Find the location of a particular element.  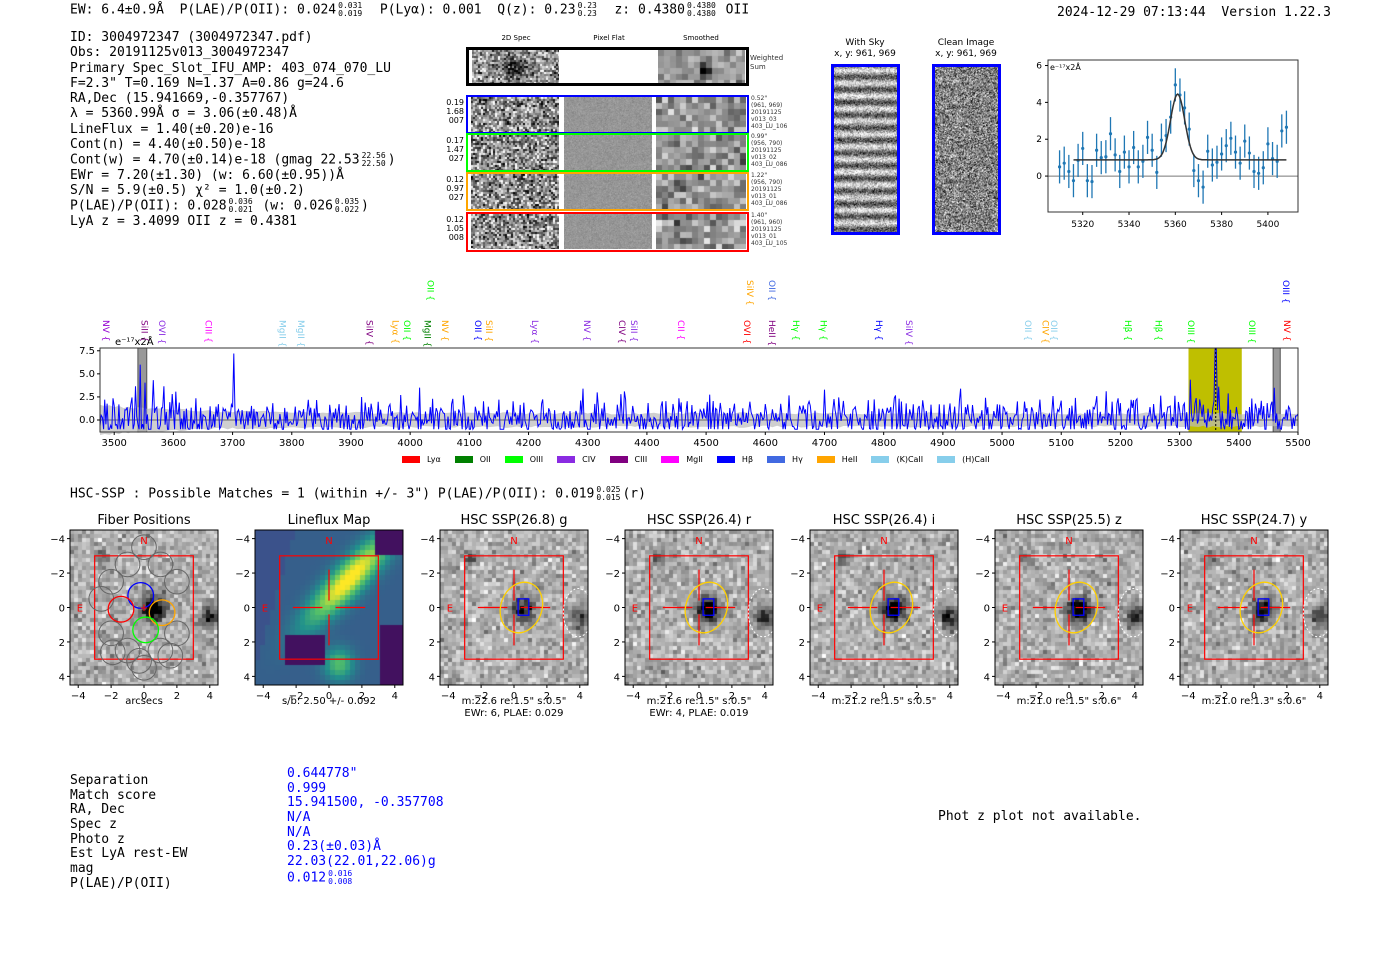

match-value: 0.644778" is located at coordinates (365, 774).